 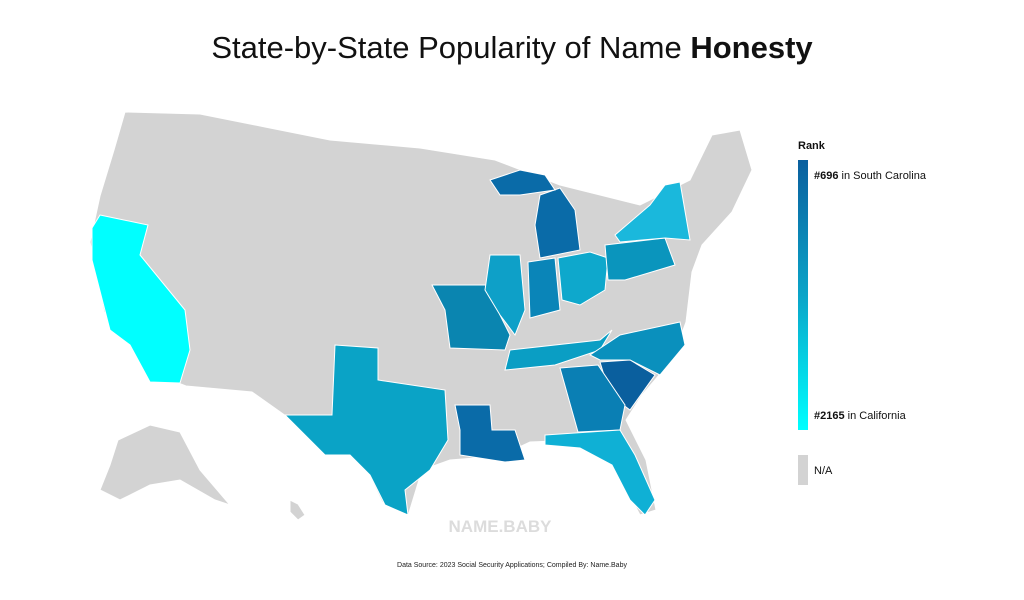 I want to click on legend-bottom-label: in California, so click(x=876, y=416).